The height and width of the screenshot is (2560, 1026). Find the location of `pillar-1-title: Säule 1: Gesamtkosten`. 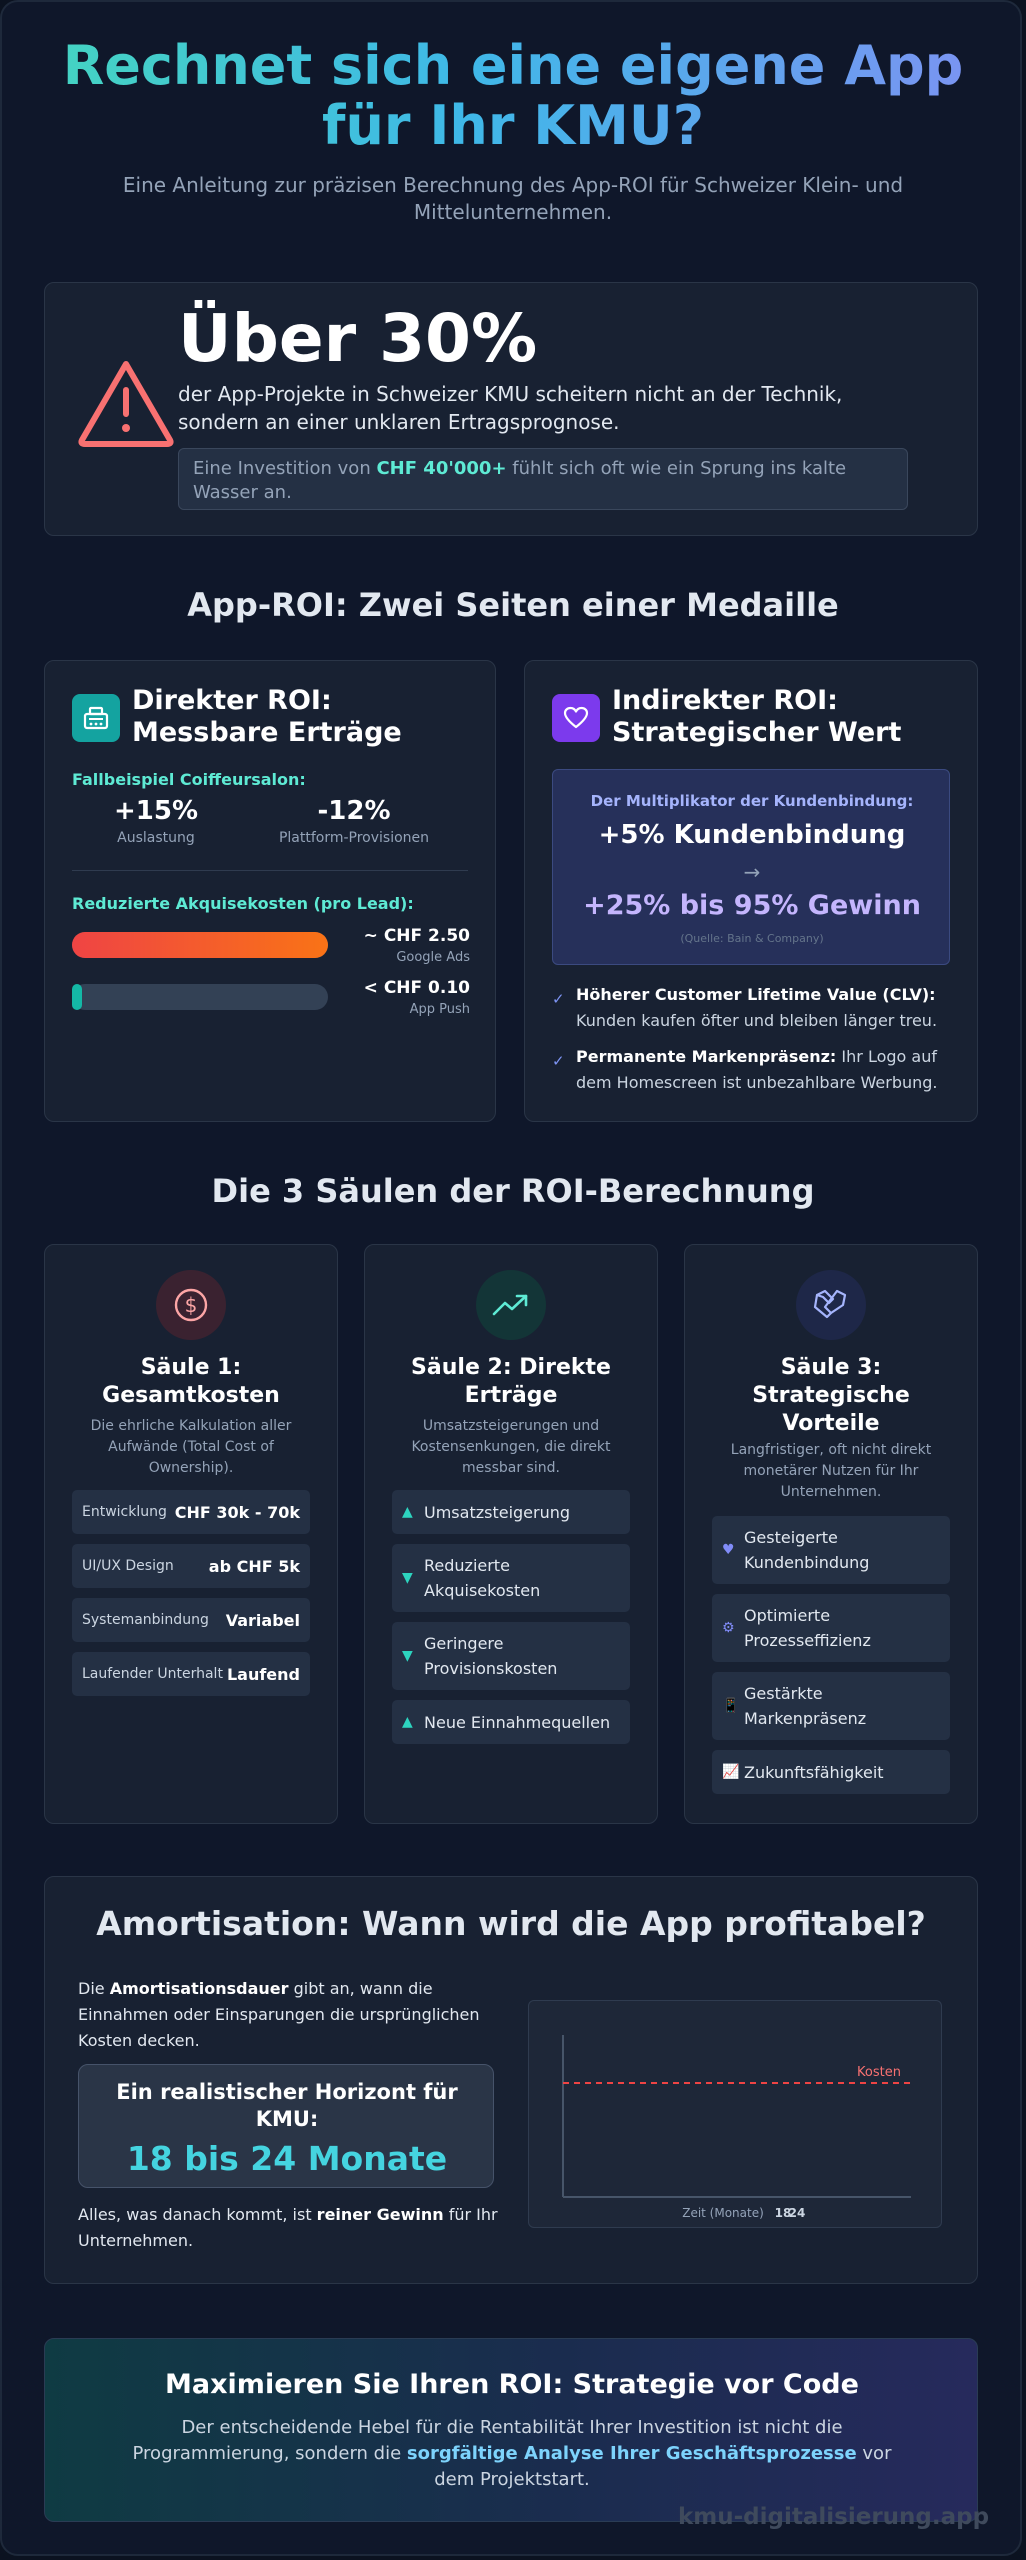

pillar-1-title: Säule 1: Gesamtkosten is located at coordinates (191, 1381).